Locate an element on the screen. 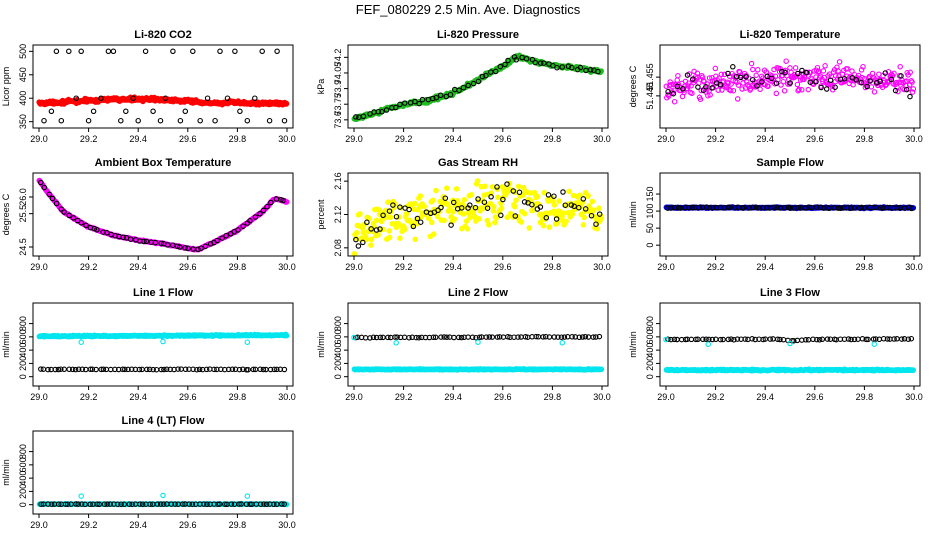 This screenshot has height=540, width=936. y-tick-label: 0 is located at coordinates (23, 376).